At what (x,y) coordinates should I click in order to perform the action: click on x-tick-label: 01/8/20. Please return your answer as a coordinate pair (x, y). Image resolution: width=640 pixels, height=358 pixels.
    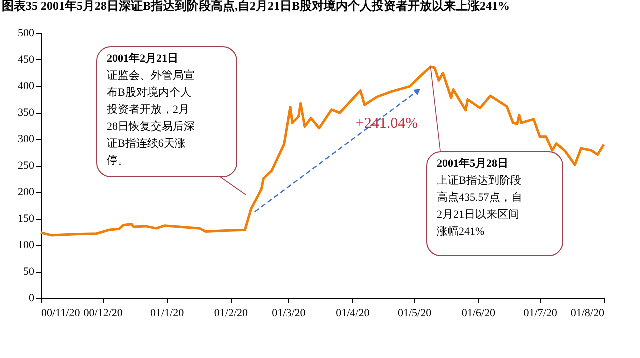
    Looking at the image, I should click on (587, 314).